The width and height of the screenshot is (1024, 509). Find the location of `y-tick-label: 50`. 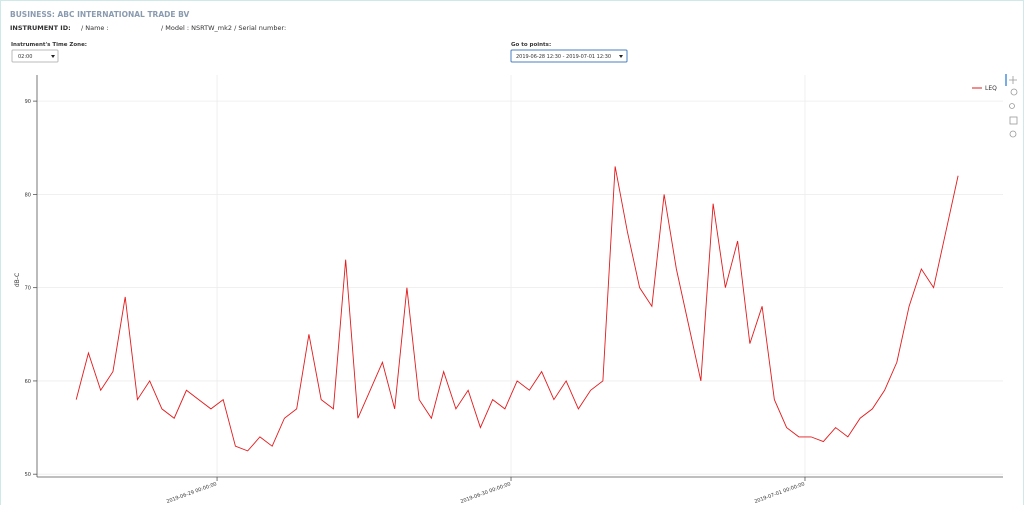

y-tick-label: 50 is located at coordinates (28, 475).